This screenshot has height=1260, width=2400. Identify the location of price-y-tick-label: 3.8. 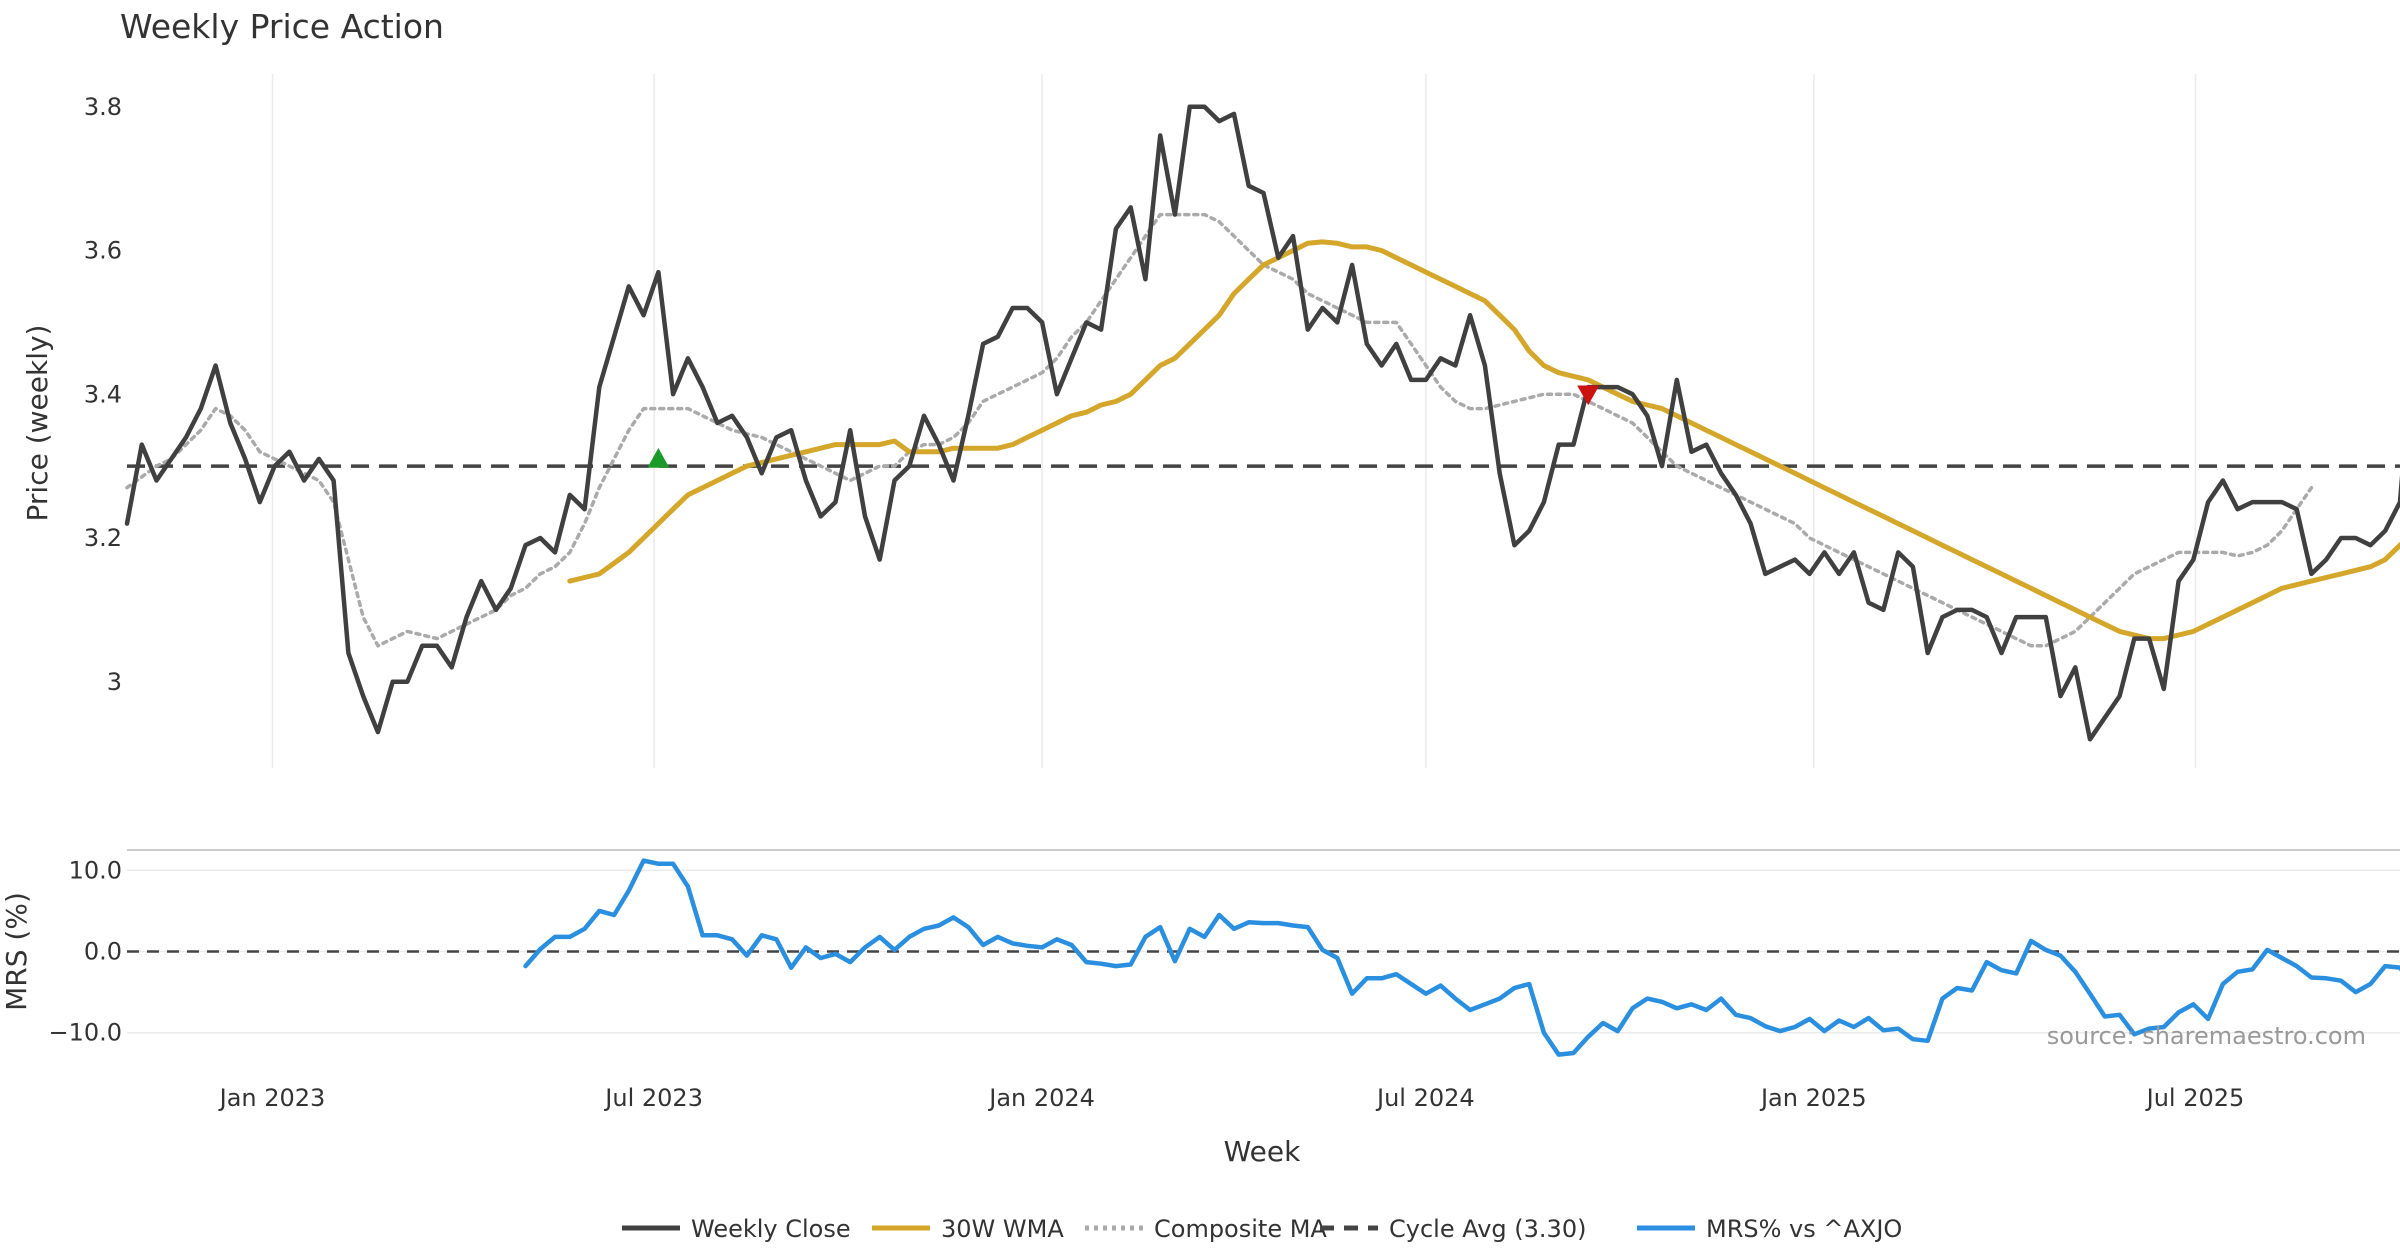
(103, 107).